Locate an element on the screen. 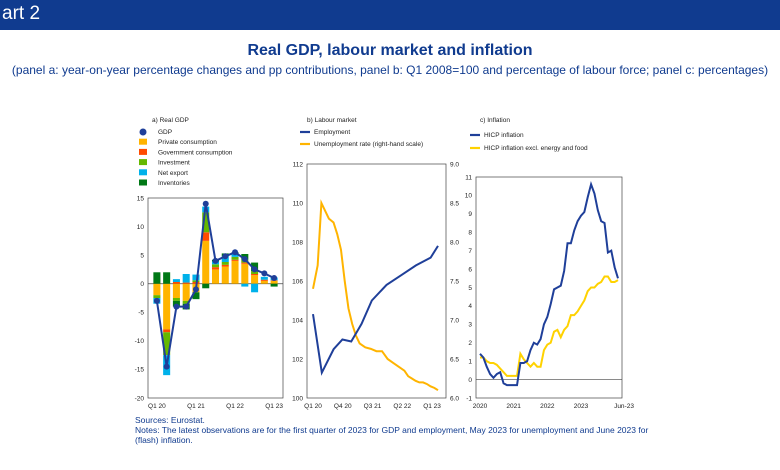  panel-b-ytick-left-3: 106 is located at coordinates (297, 281).